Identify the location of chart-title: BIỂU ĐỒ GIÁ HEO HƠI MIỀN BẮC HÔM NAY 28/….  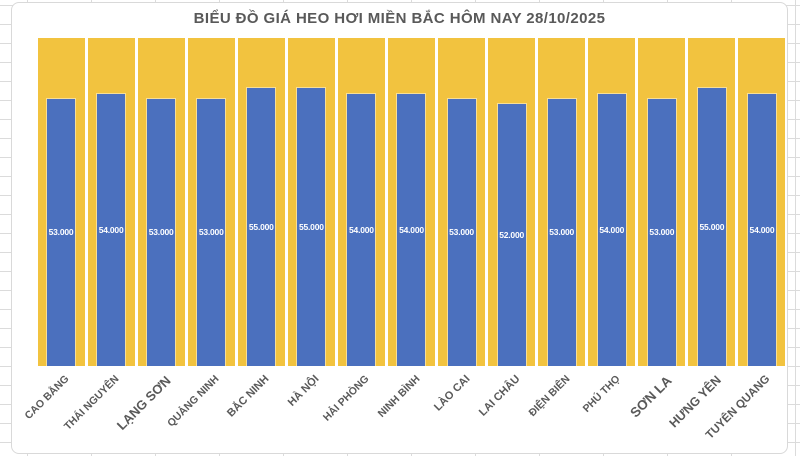
(399, 18).